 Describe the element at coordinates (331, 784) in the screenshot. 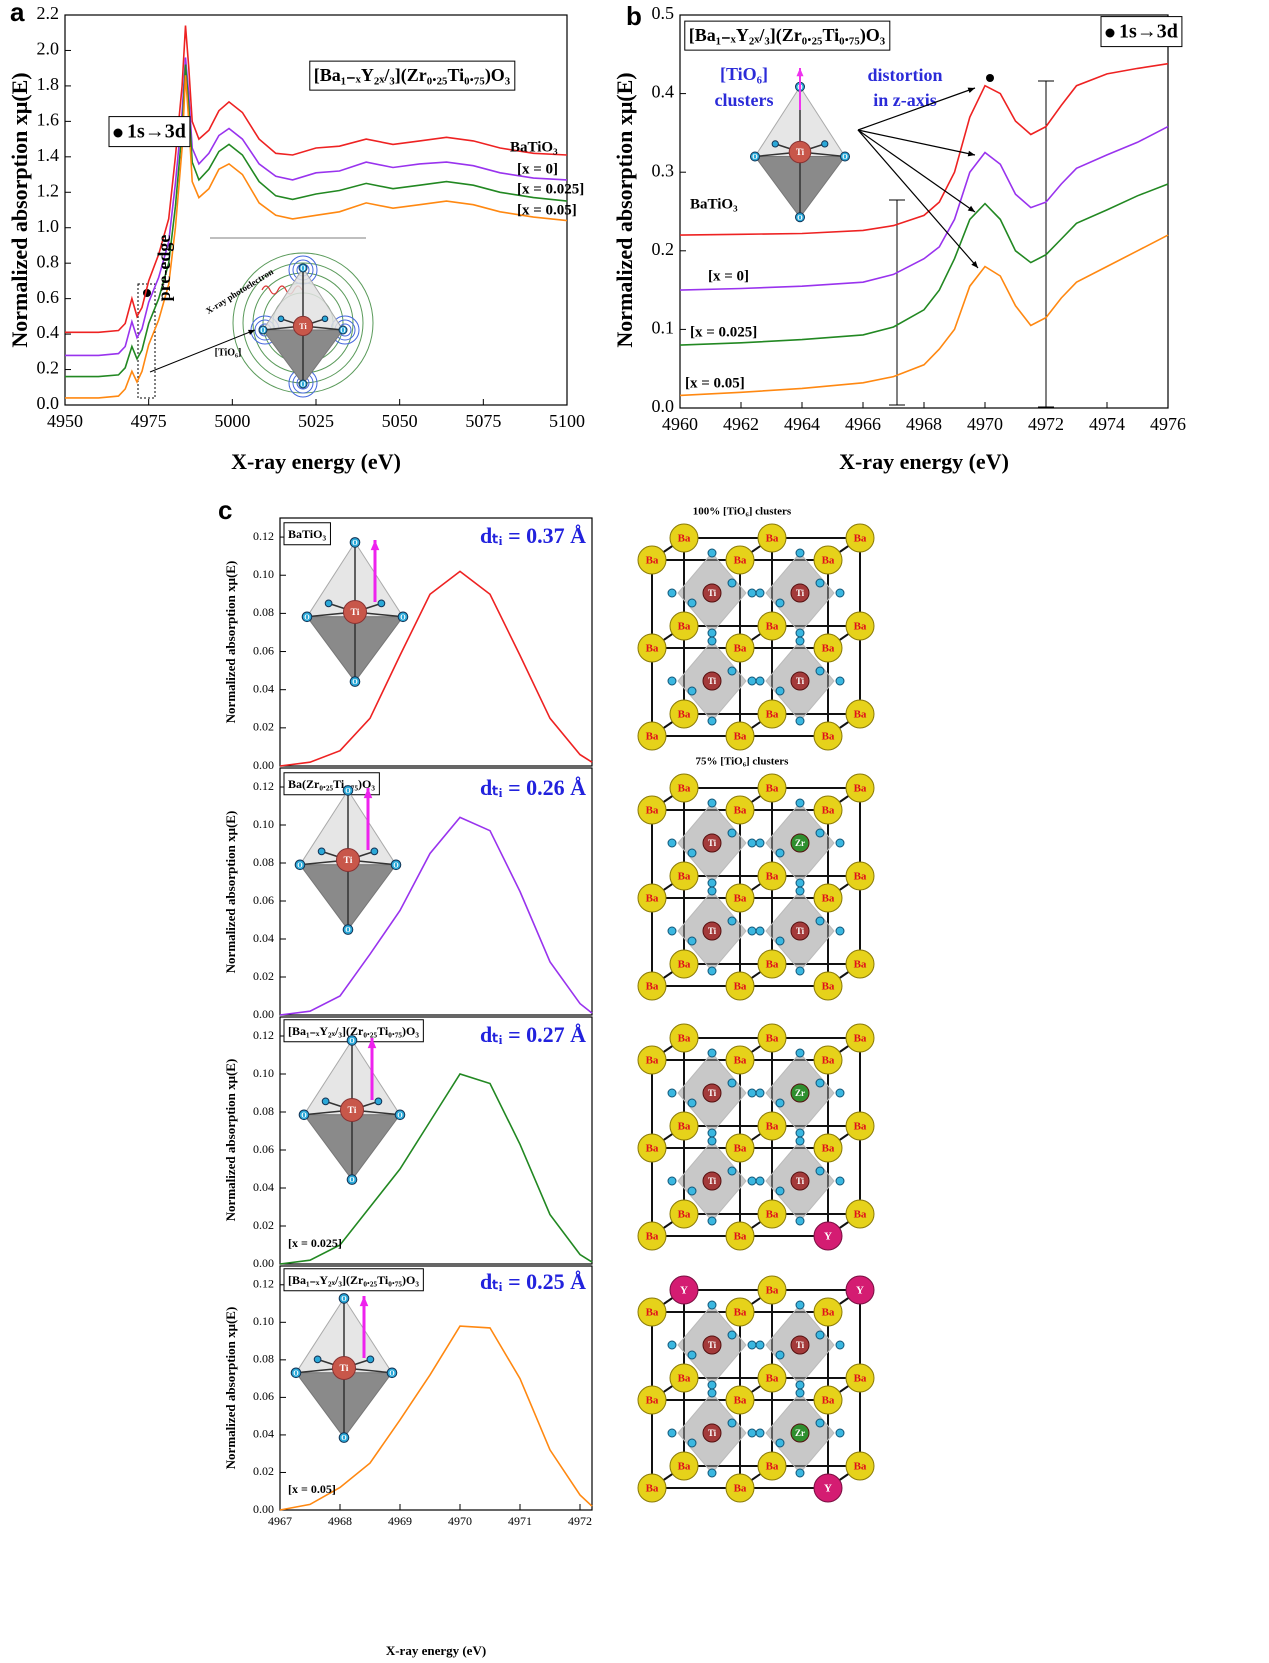

I see `annotation: Ba(Zr₀.₂₅Ti₀.₇₅)O₃` at that location.